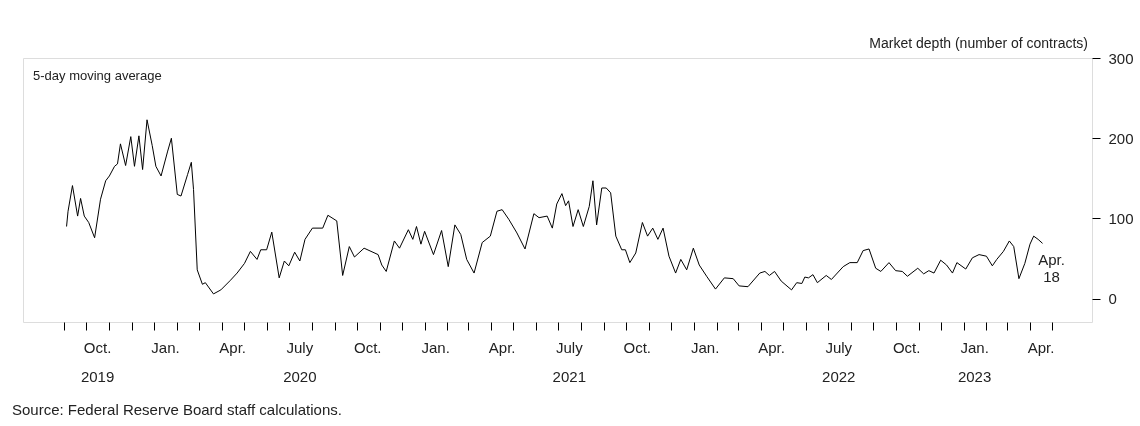 Image resolution: width=1140 pixels, height=426 pixels. I want to click on y-tick-label: 100, so click(1121, 218).